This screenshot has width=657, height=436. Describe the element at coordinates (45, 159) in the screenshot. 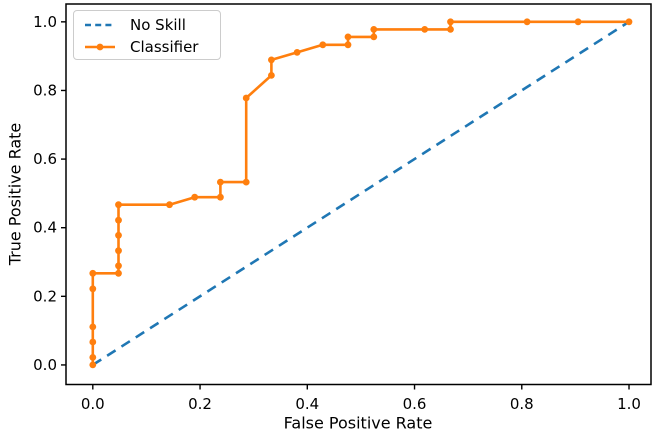

I see `y-tick-label: 0.6` at that location.